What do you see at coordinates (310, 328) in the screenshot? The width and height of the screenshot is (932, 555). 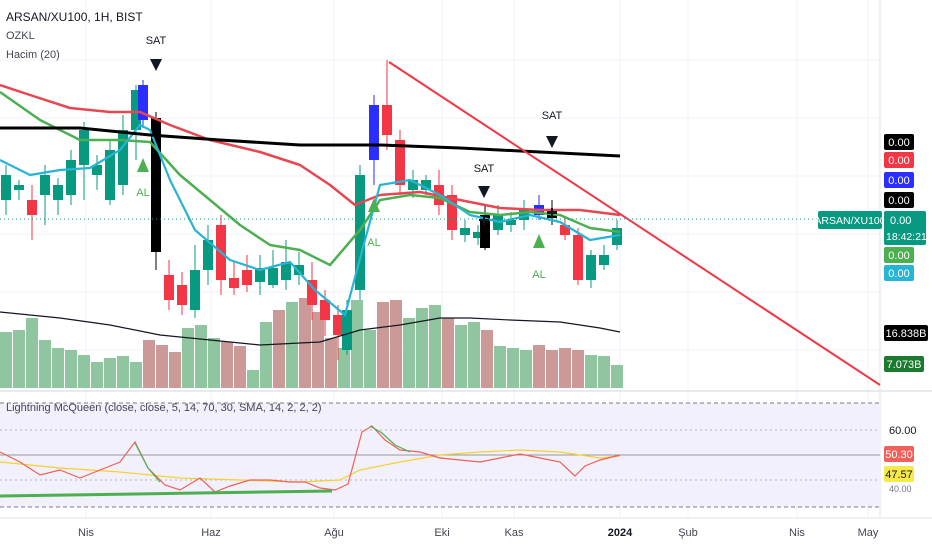 I see `volume-ma-line` at bounding box center [310, 328].